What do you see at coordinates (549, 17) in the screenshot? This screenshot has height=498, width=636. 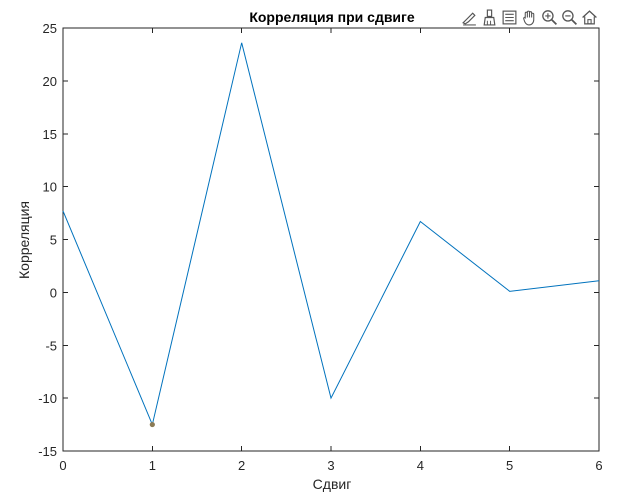 I see `zoom-in-icon` at bounding box center [549, 17].